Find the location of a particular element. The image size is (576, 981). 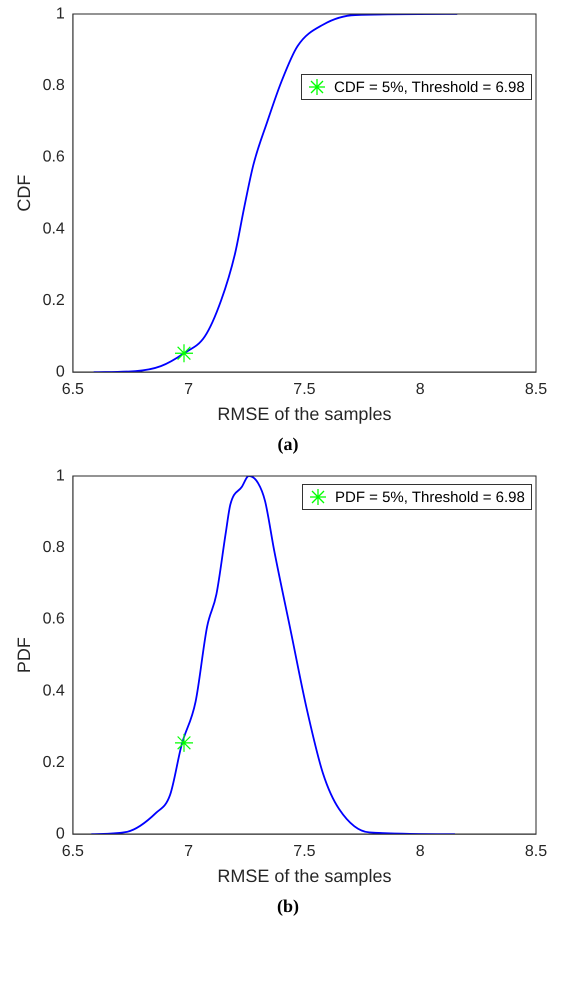

y-axis-title: CDF is located at coordinates (24, 193).